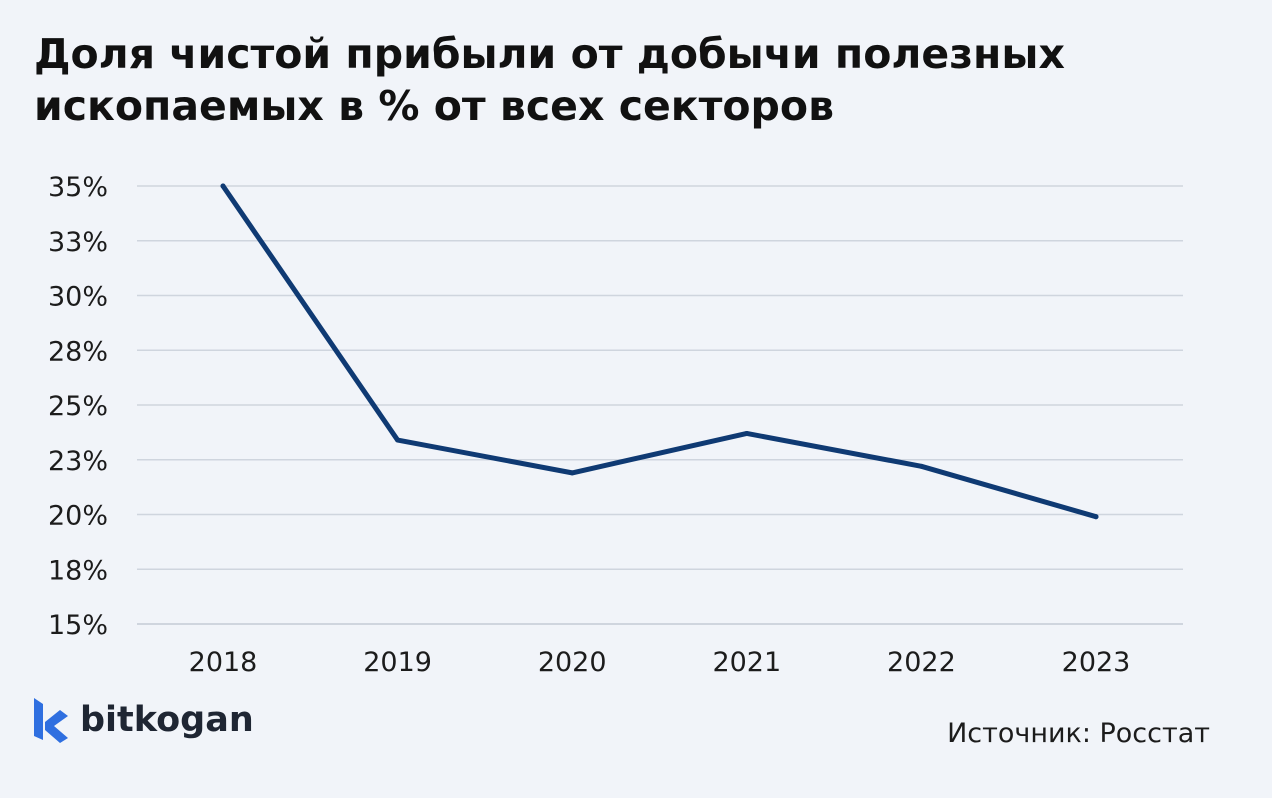  Describe the element at coordinates (78, 516) in the screenshot. I see `y-tick-label: 20%` at that location.